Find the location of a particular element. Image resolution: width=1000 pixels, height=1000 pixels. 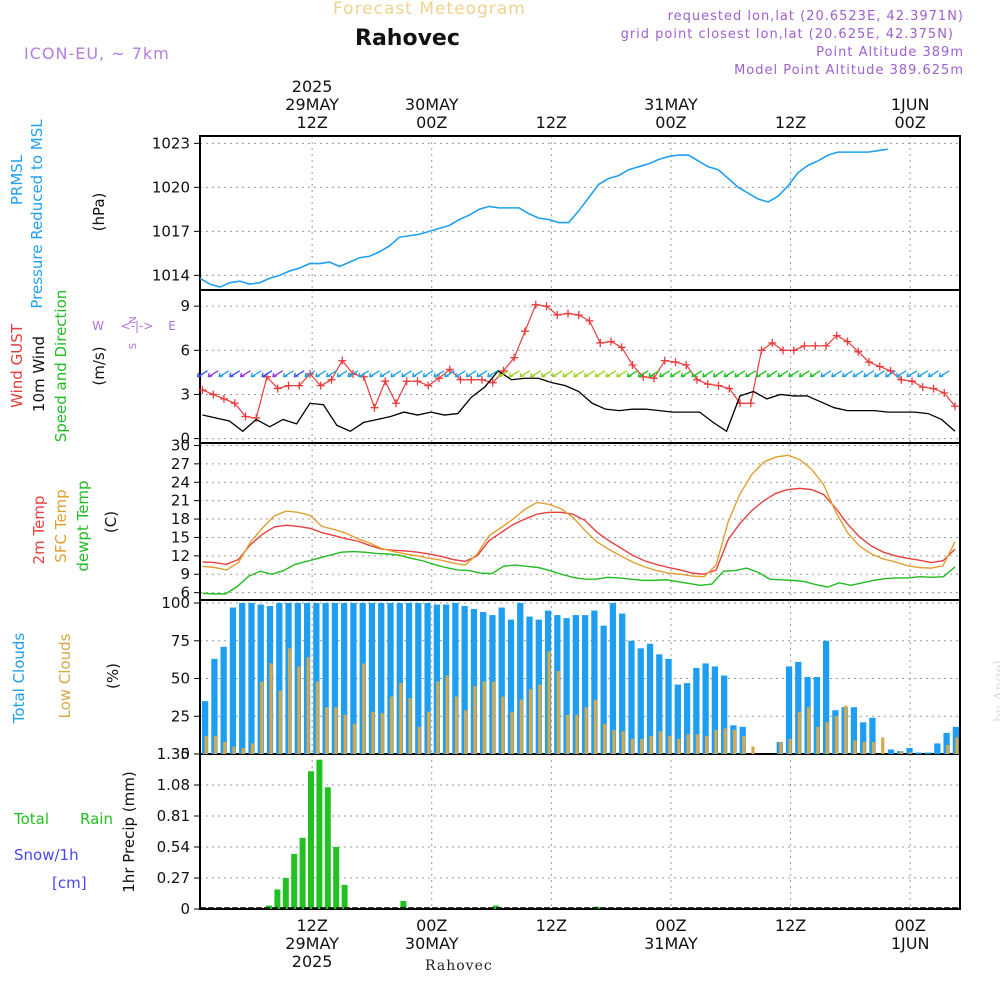

y-tick-label: 50 is located at coordinates (180, 679).